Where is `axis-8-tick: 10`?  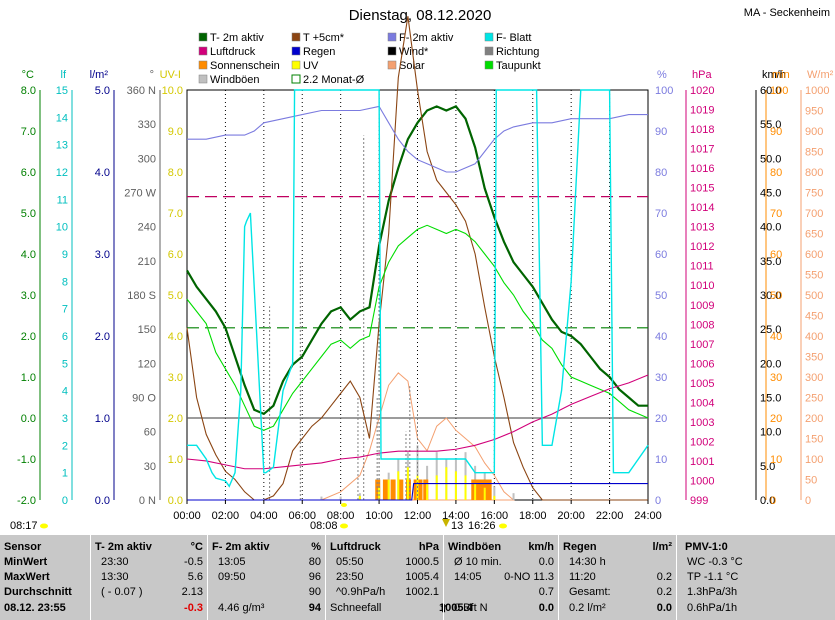 axis-8-tick: 10 is located at coordinates (776, 460).